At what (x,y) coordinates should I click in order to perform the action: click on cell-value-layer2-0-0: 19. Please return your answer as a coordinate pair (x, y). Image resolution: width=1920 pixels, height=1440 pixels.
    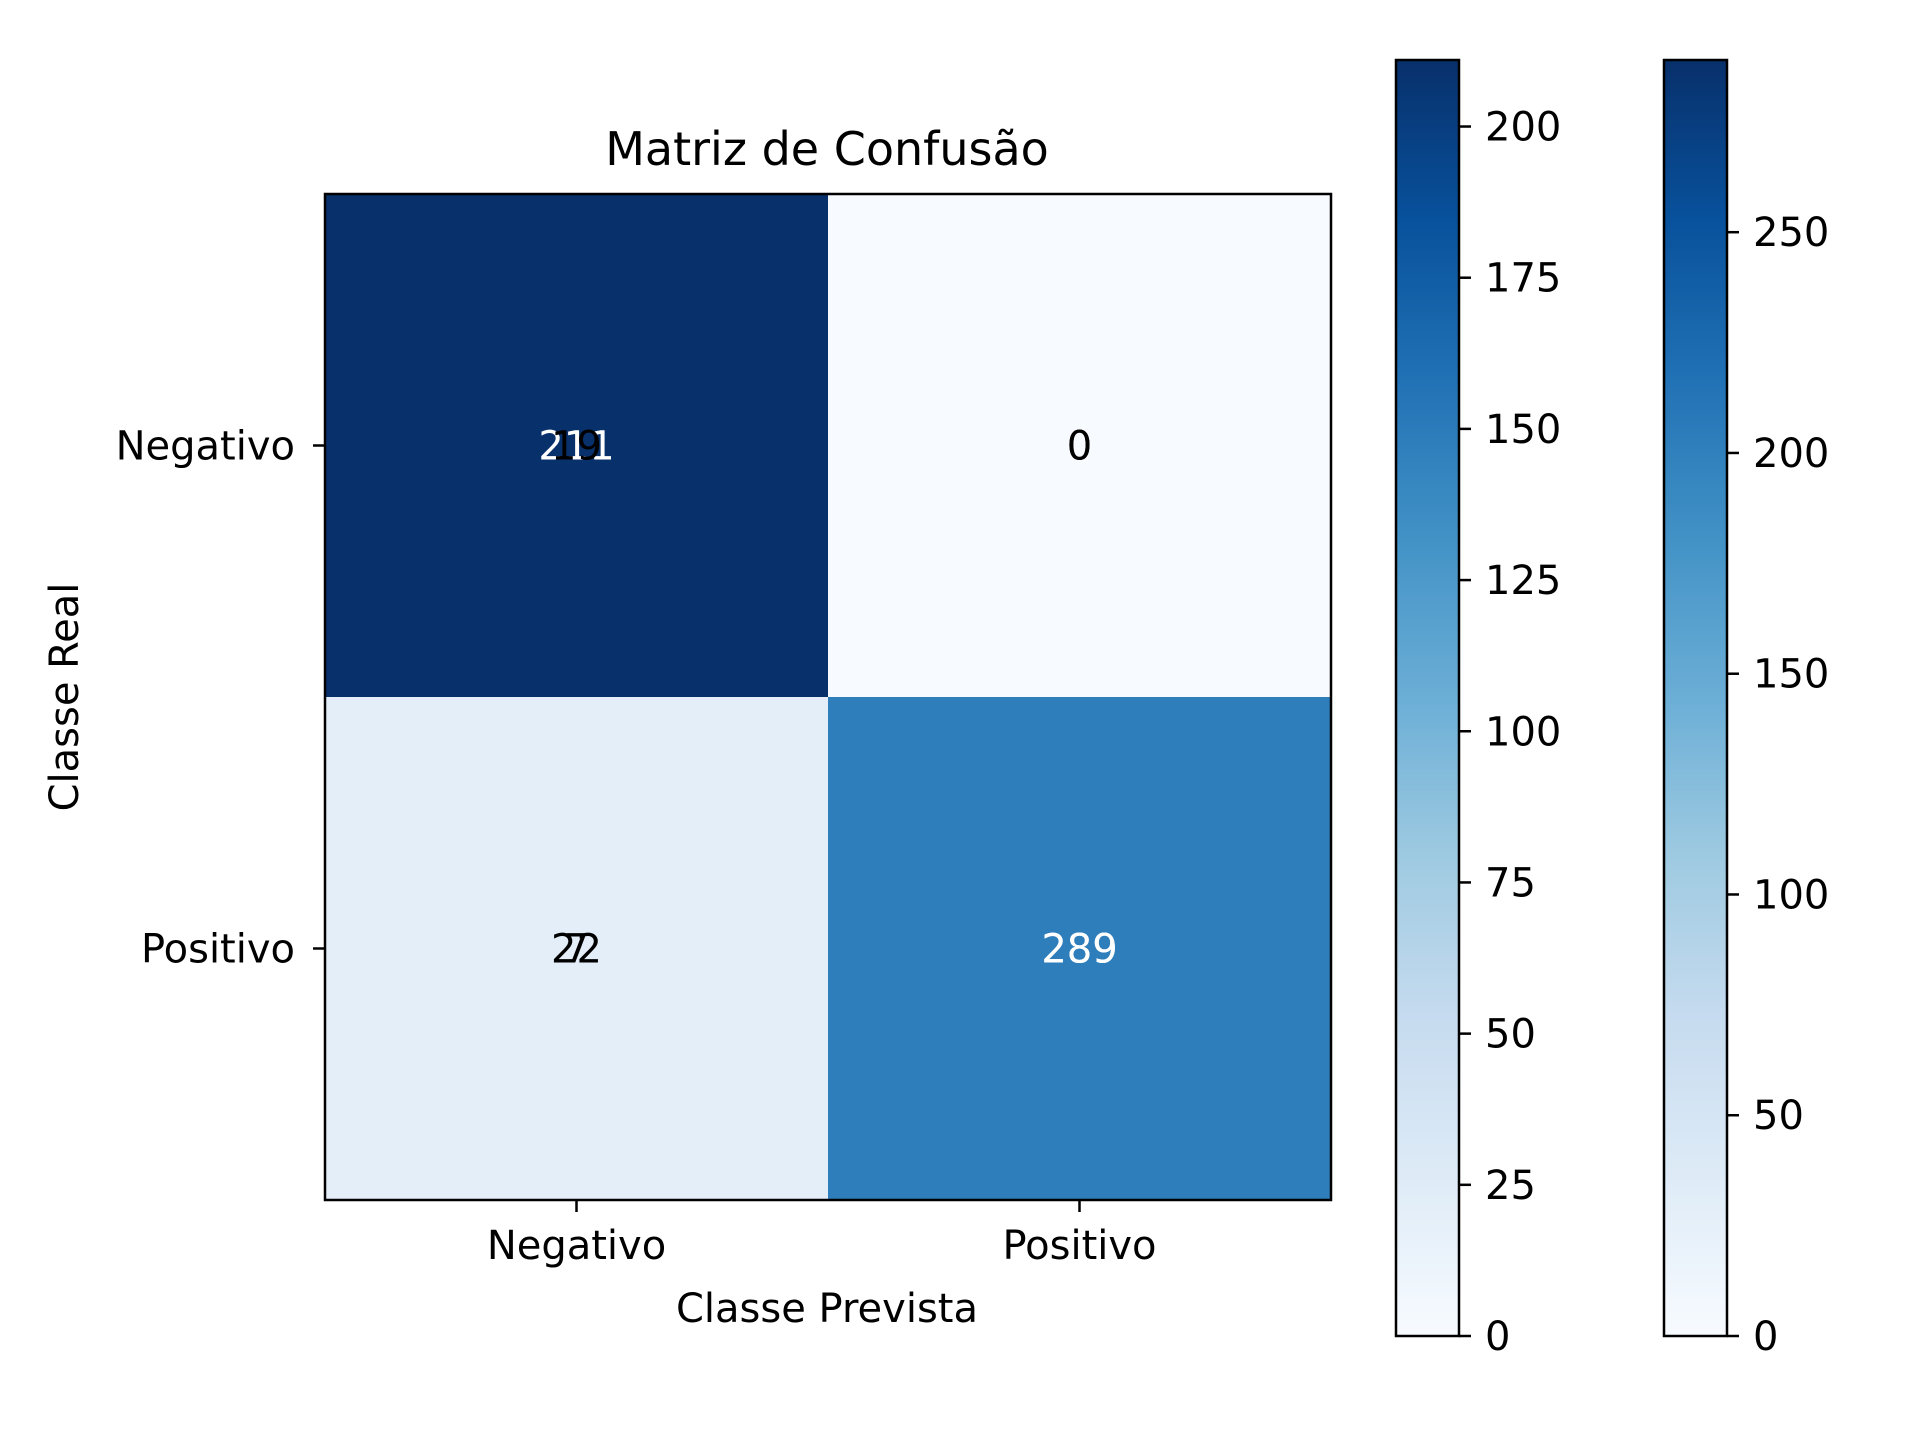
    Looking at the image, I should click on (576, 447).